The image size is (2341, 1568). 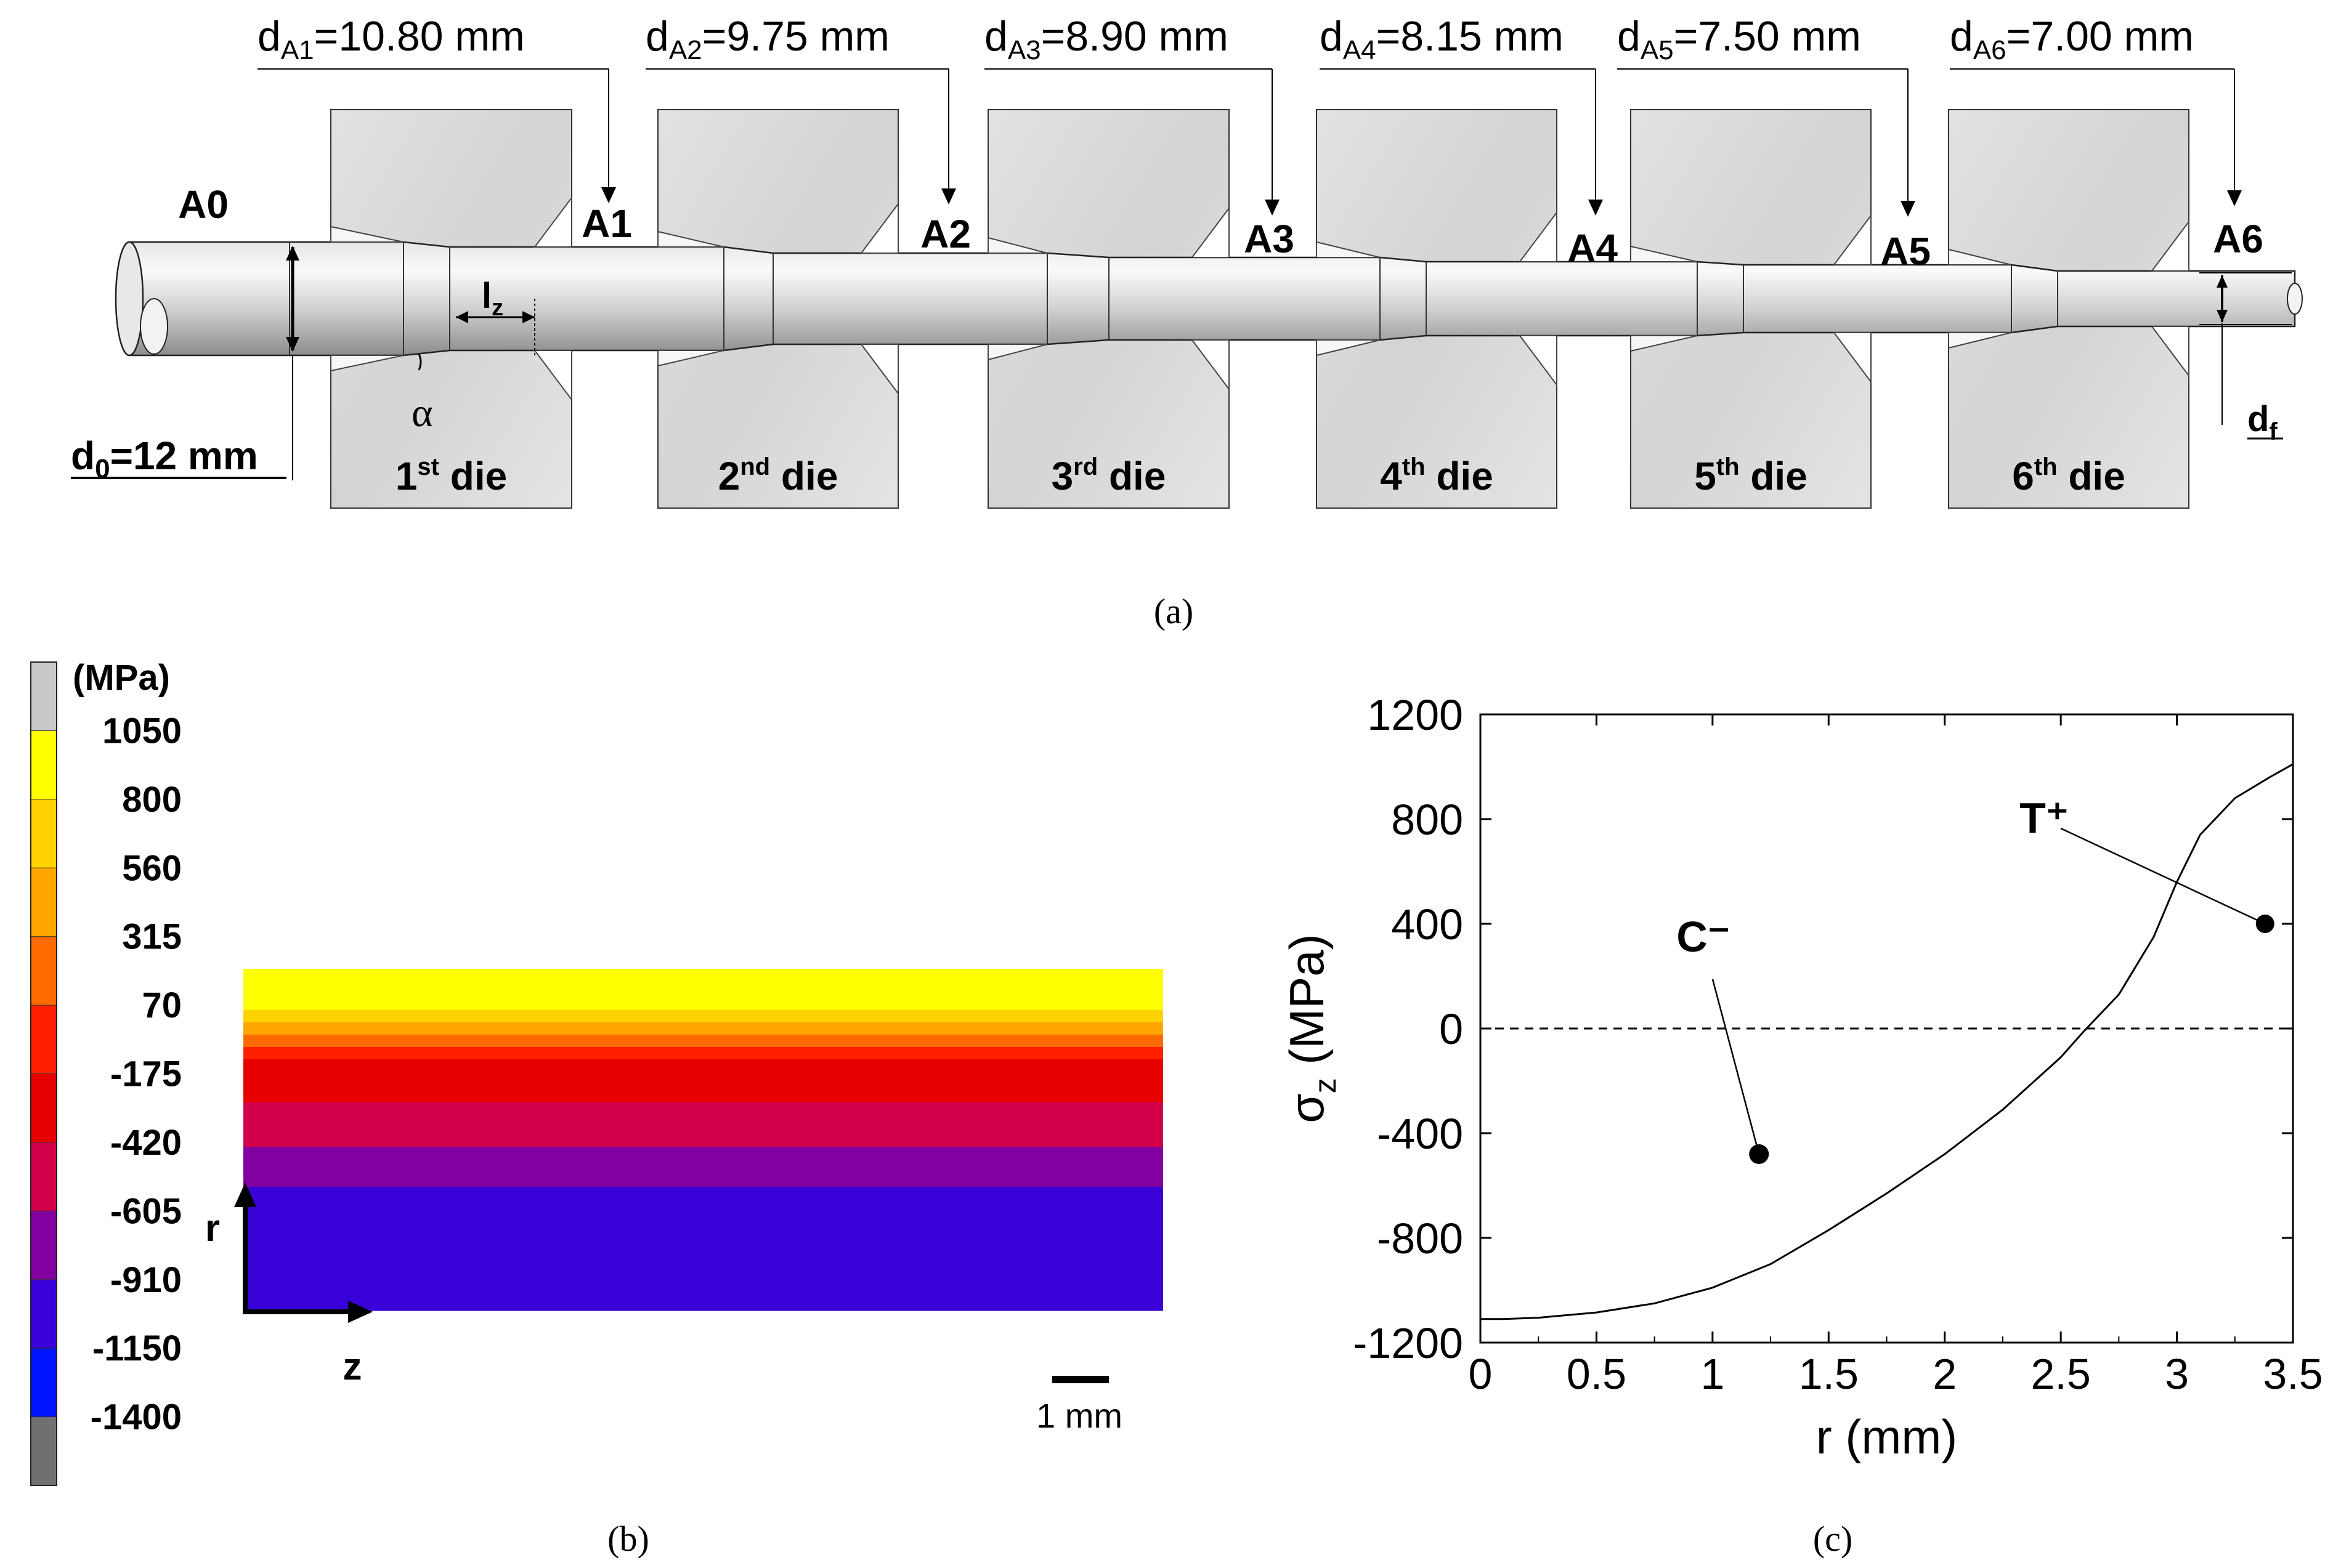 What do you see at coordinates (83, 456) in the screenshot?
I see `d0-label-symbol: d` at bounding box center [83, 456].